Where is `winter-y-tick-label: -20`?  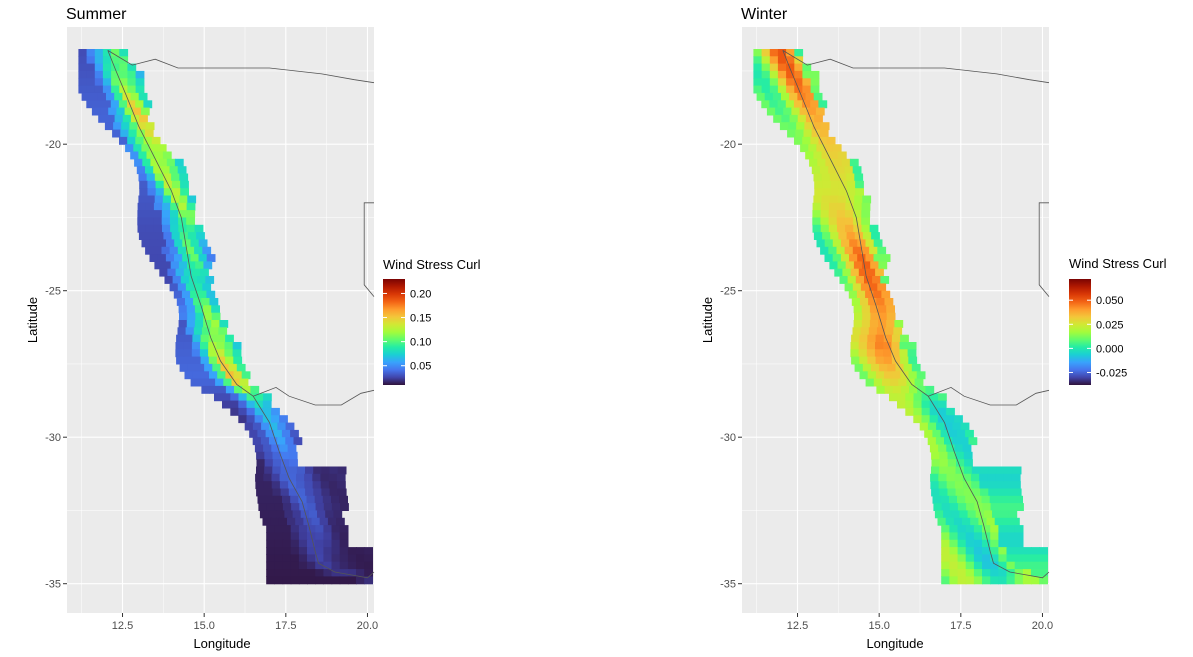
winter-y-tick-label: -20 is located at coordinates (728, 145).